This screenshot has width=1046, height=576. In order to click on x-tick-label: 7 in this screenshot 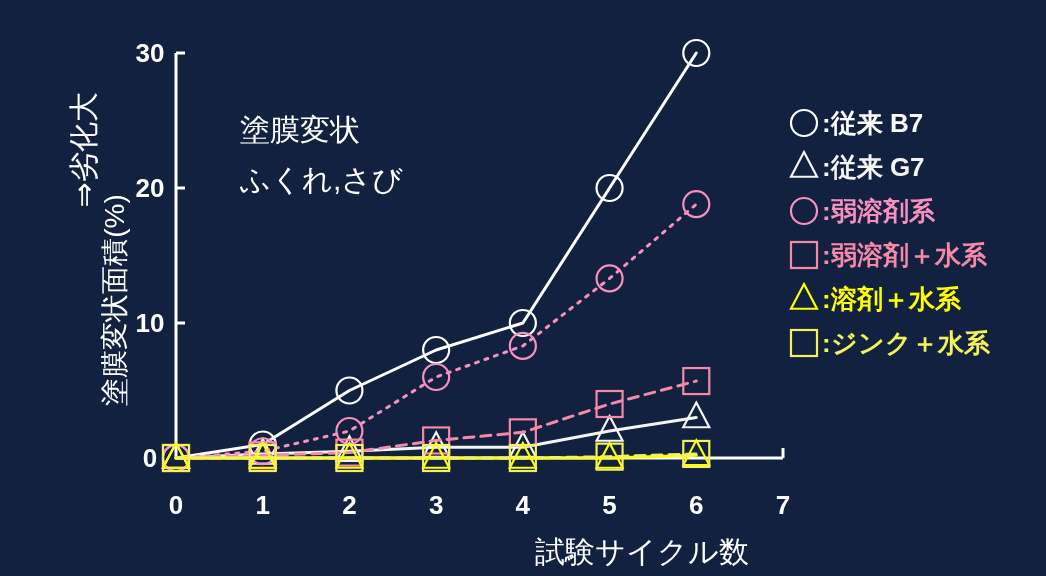, I will do `click(783, 505)`.